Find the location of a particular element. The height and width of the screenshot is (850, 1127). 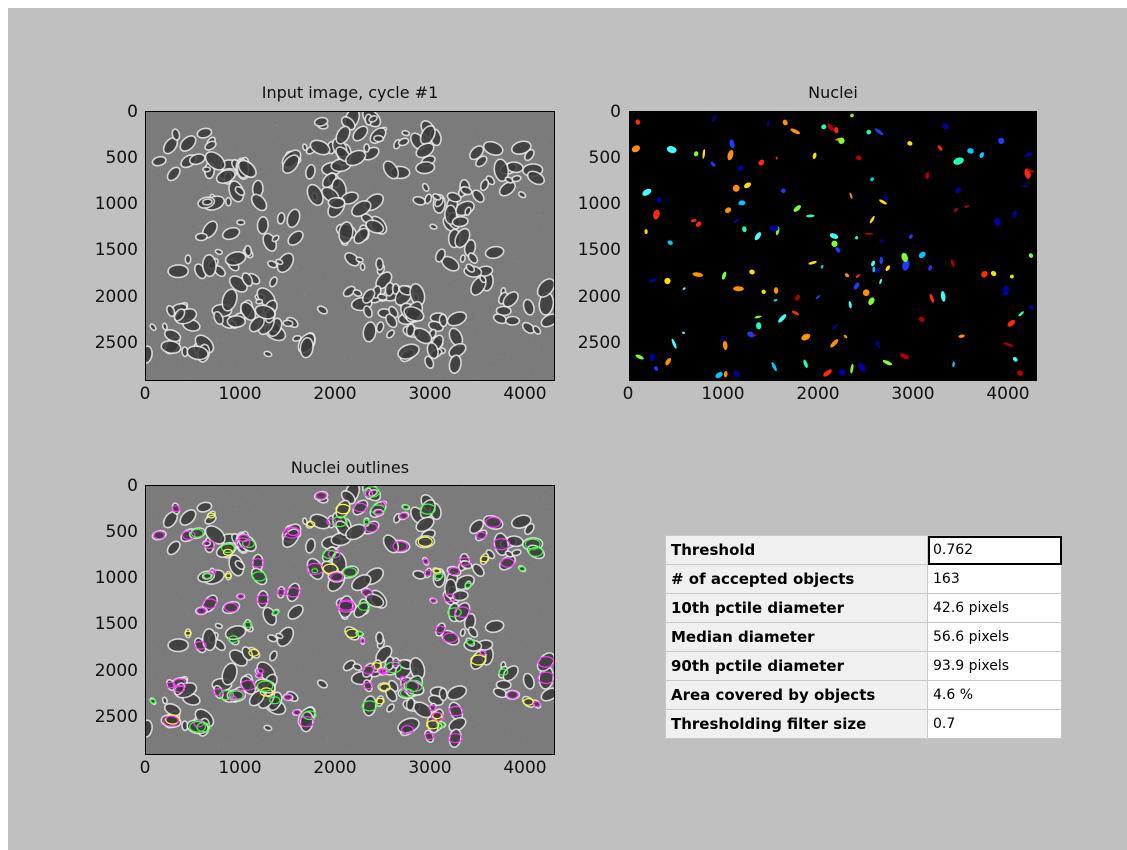

nuclei-axes is located at coordinates (833, 246).